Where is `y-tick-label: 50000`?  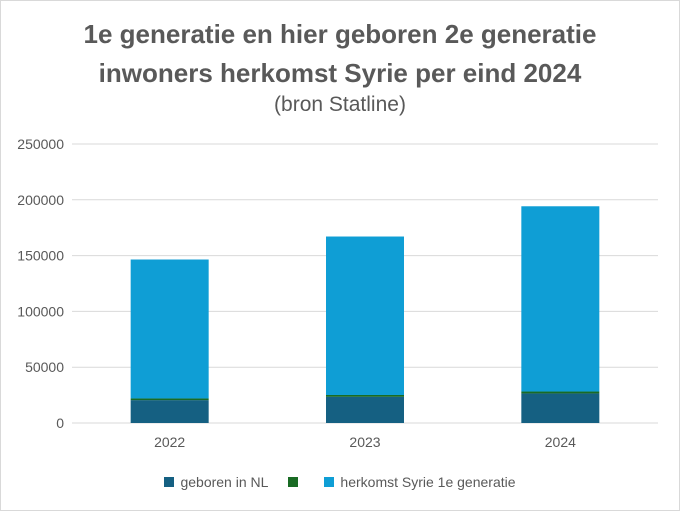
y-tick-label: 50000 is located at coordinates (44, 367).